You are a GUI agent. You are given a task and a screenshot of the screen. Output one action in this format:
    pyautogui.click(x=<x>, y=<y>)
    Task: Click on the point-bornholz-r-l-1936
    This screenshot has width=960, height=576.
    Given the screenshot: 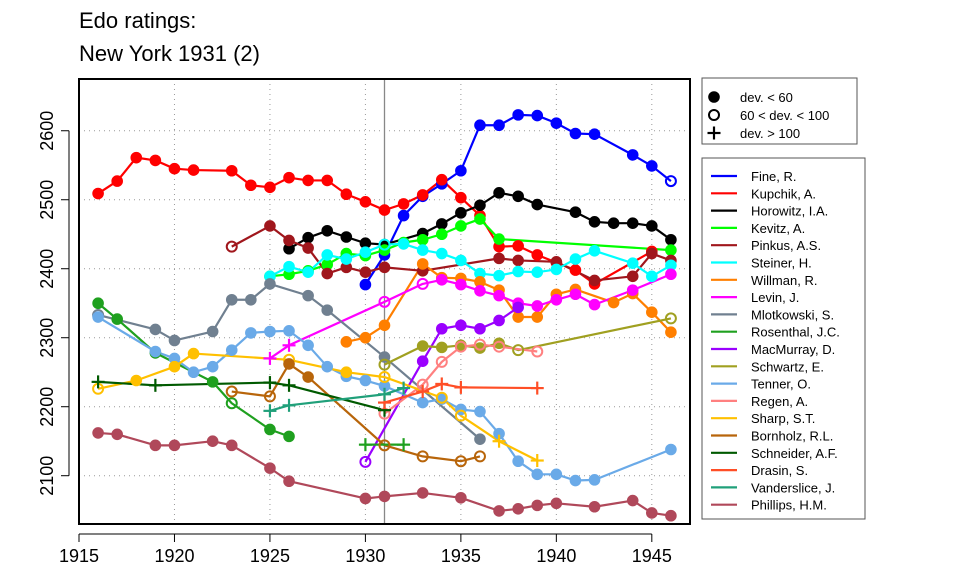 What is the action you would take?
    pyautogui.click(x=479, y=456)
    